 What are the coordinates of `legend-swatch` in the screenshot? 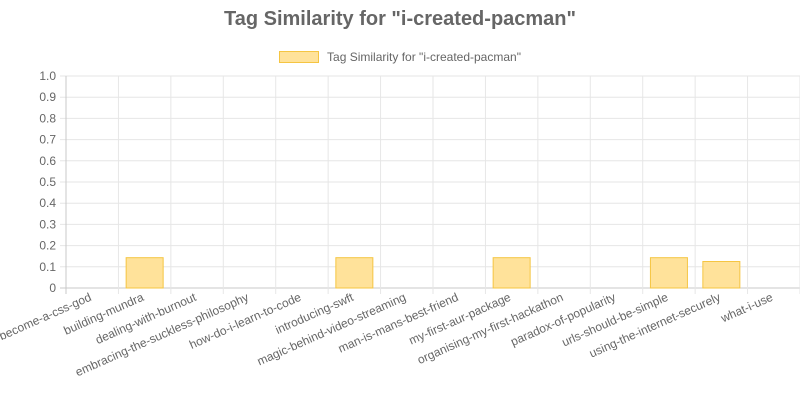 It's located at (299, 57).